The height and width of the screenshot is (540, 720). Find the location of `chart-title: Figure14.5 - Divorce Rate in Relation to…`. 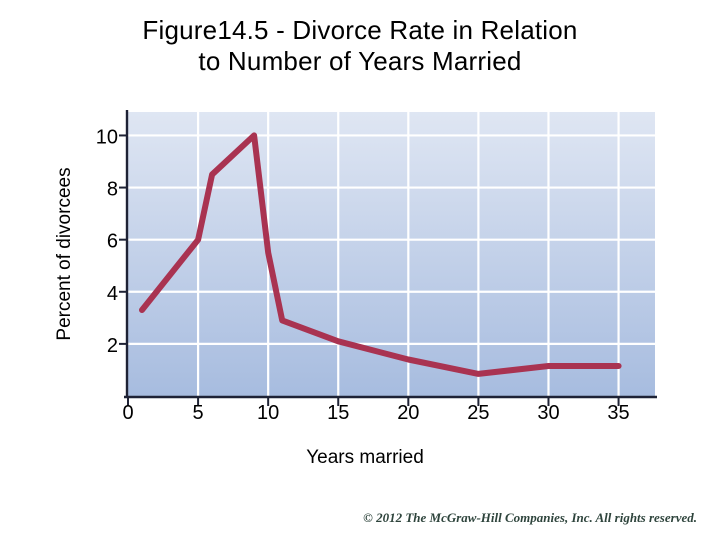

chart-title: Figure14.5 - Divorce Rate in Relation to… is located at coordinates (360, 46).